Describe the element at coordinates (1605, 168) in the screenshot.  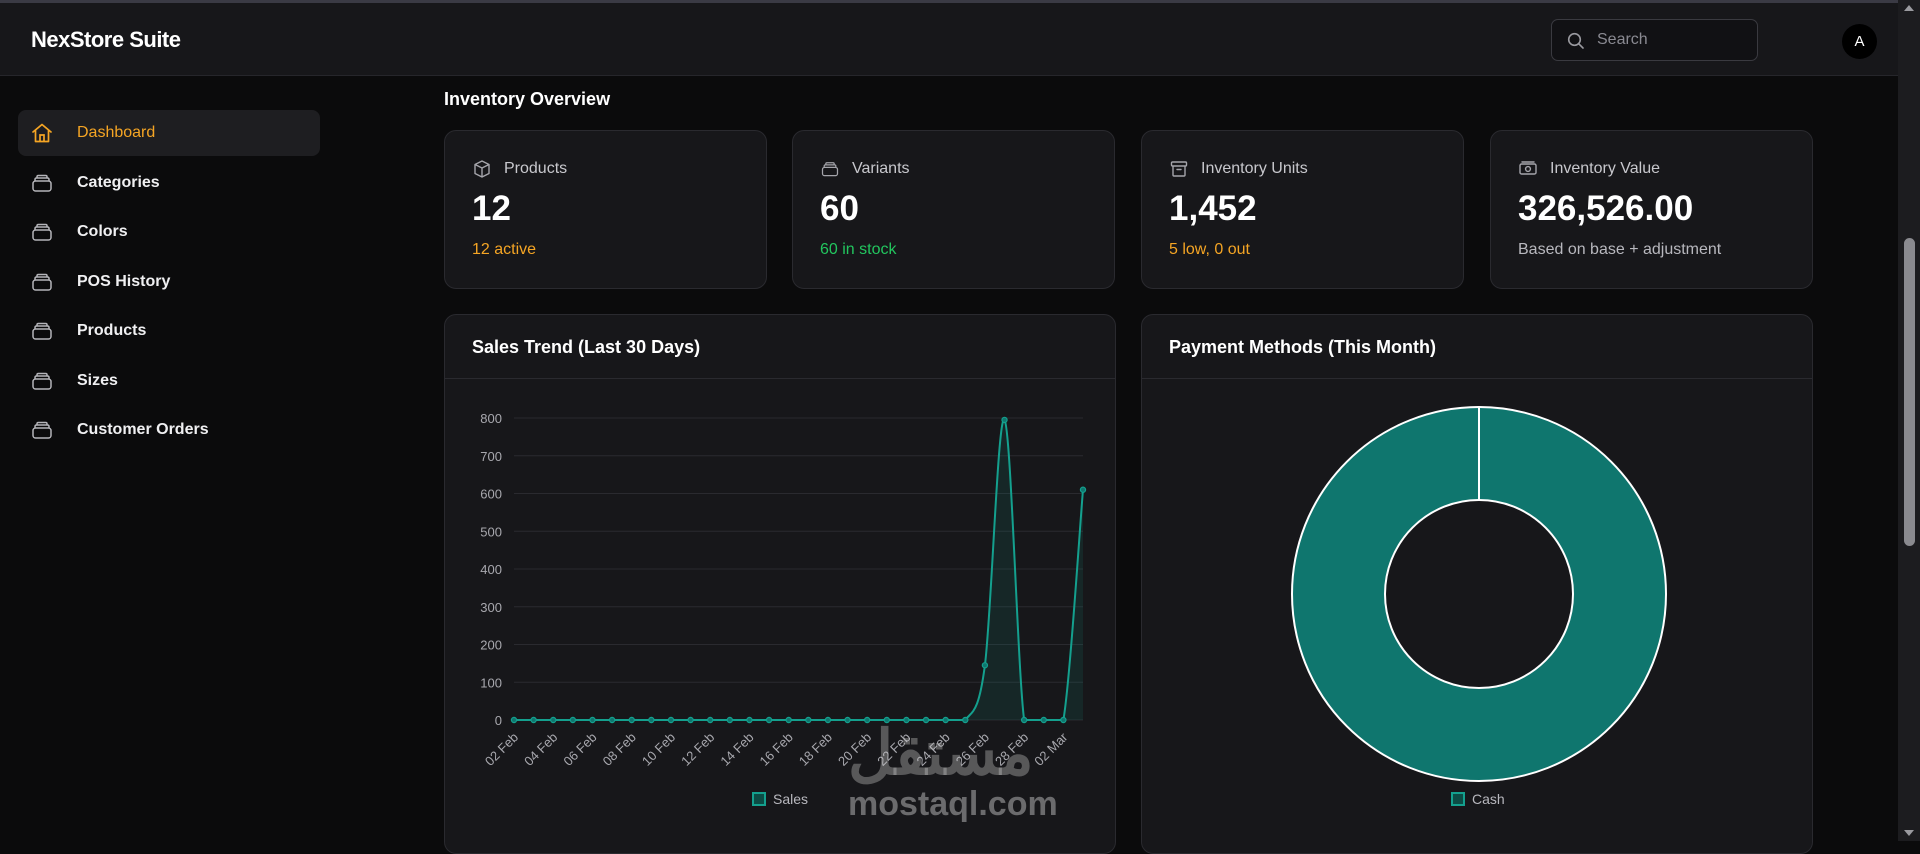
I see `stat-label: Inventory Value` at that location.